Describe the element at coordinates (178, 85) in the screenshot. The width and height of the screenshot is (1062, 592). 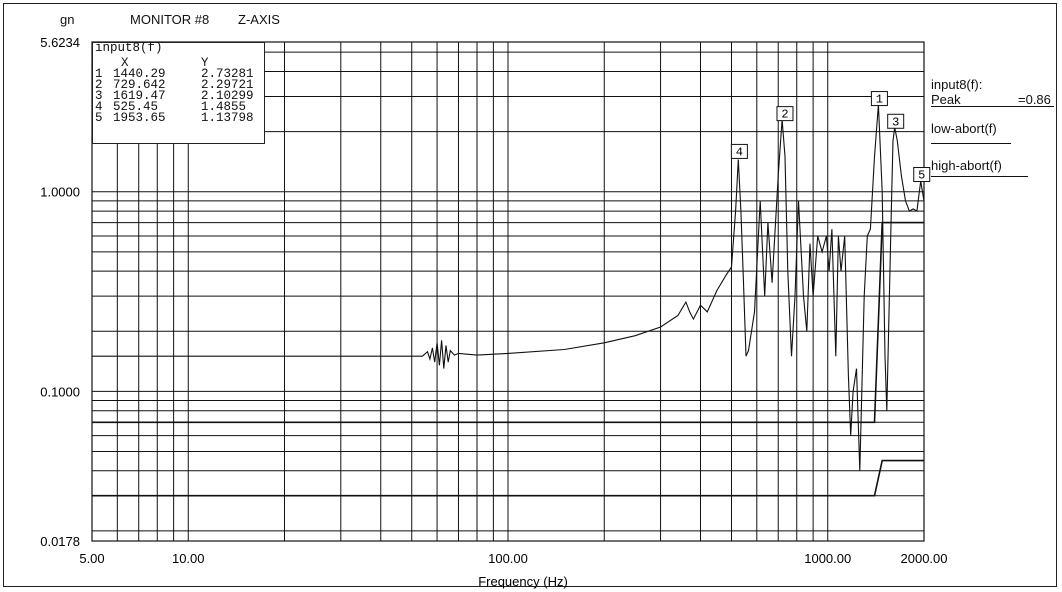
I see `table-row: 2 729.642 2.29721` at that location.